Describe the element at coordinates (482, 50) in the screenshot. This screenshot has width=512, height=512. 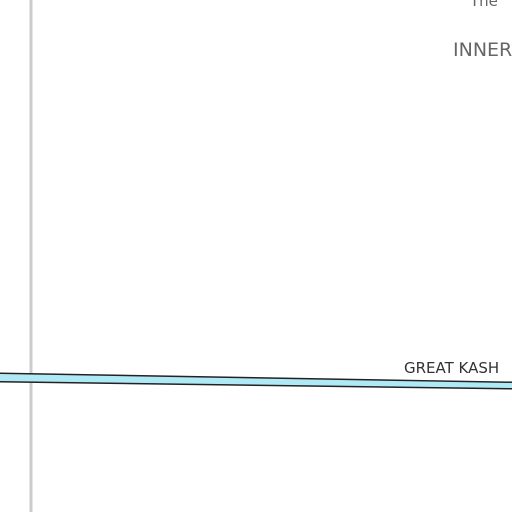
I see `map-label-area-name: INNER` at that location.